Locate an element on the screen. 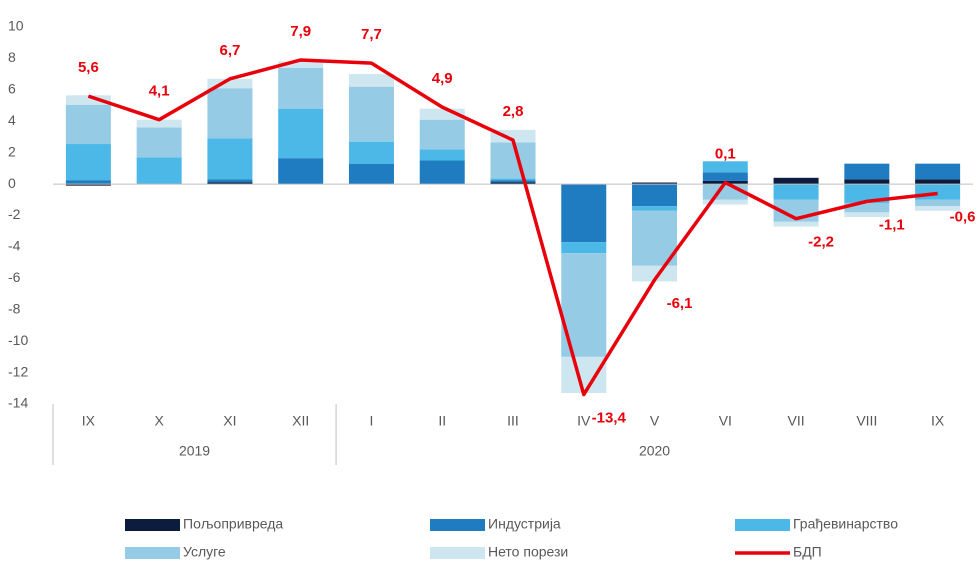 Image resolution: width=980 pixels, height=565 pixels. x-tick-label: VI is located at coordinates (725, 421).